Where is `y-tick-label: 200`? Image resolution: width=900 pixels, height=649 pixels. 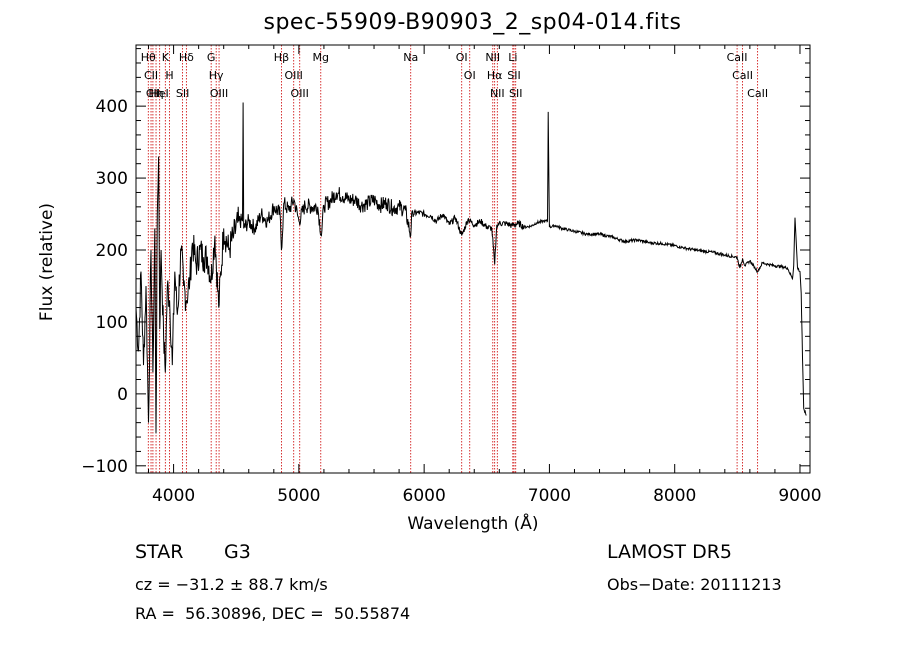 y-tick-label: 200 is located at coordinates (112, 251).